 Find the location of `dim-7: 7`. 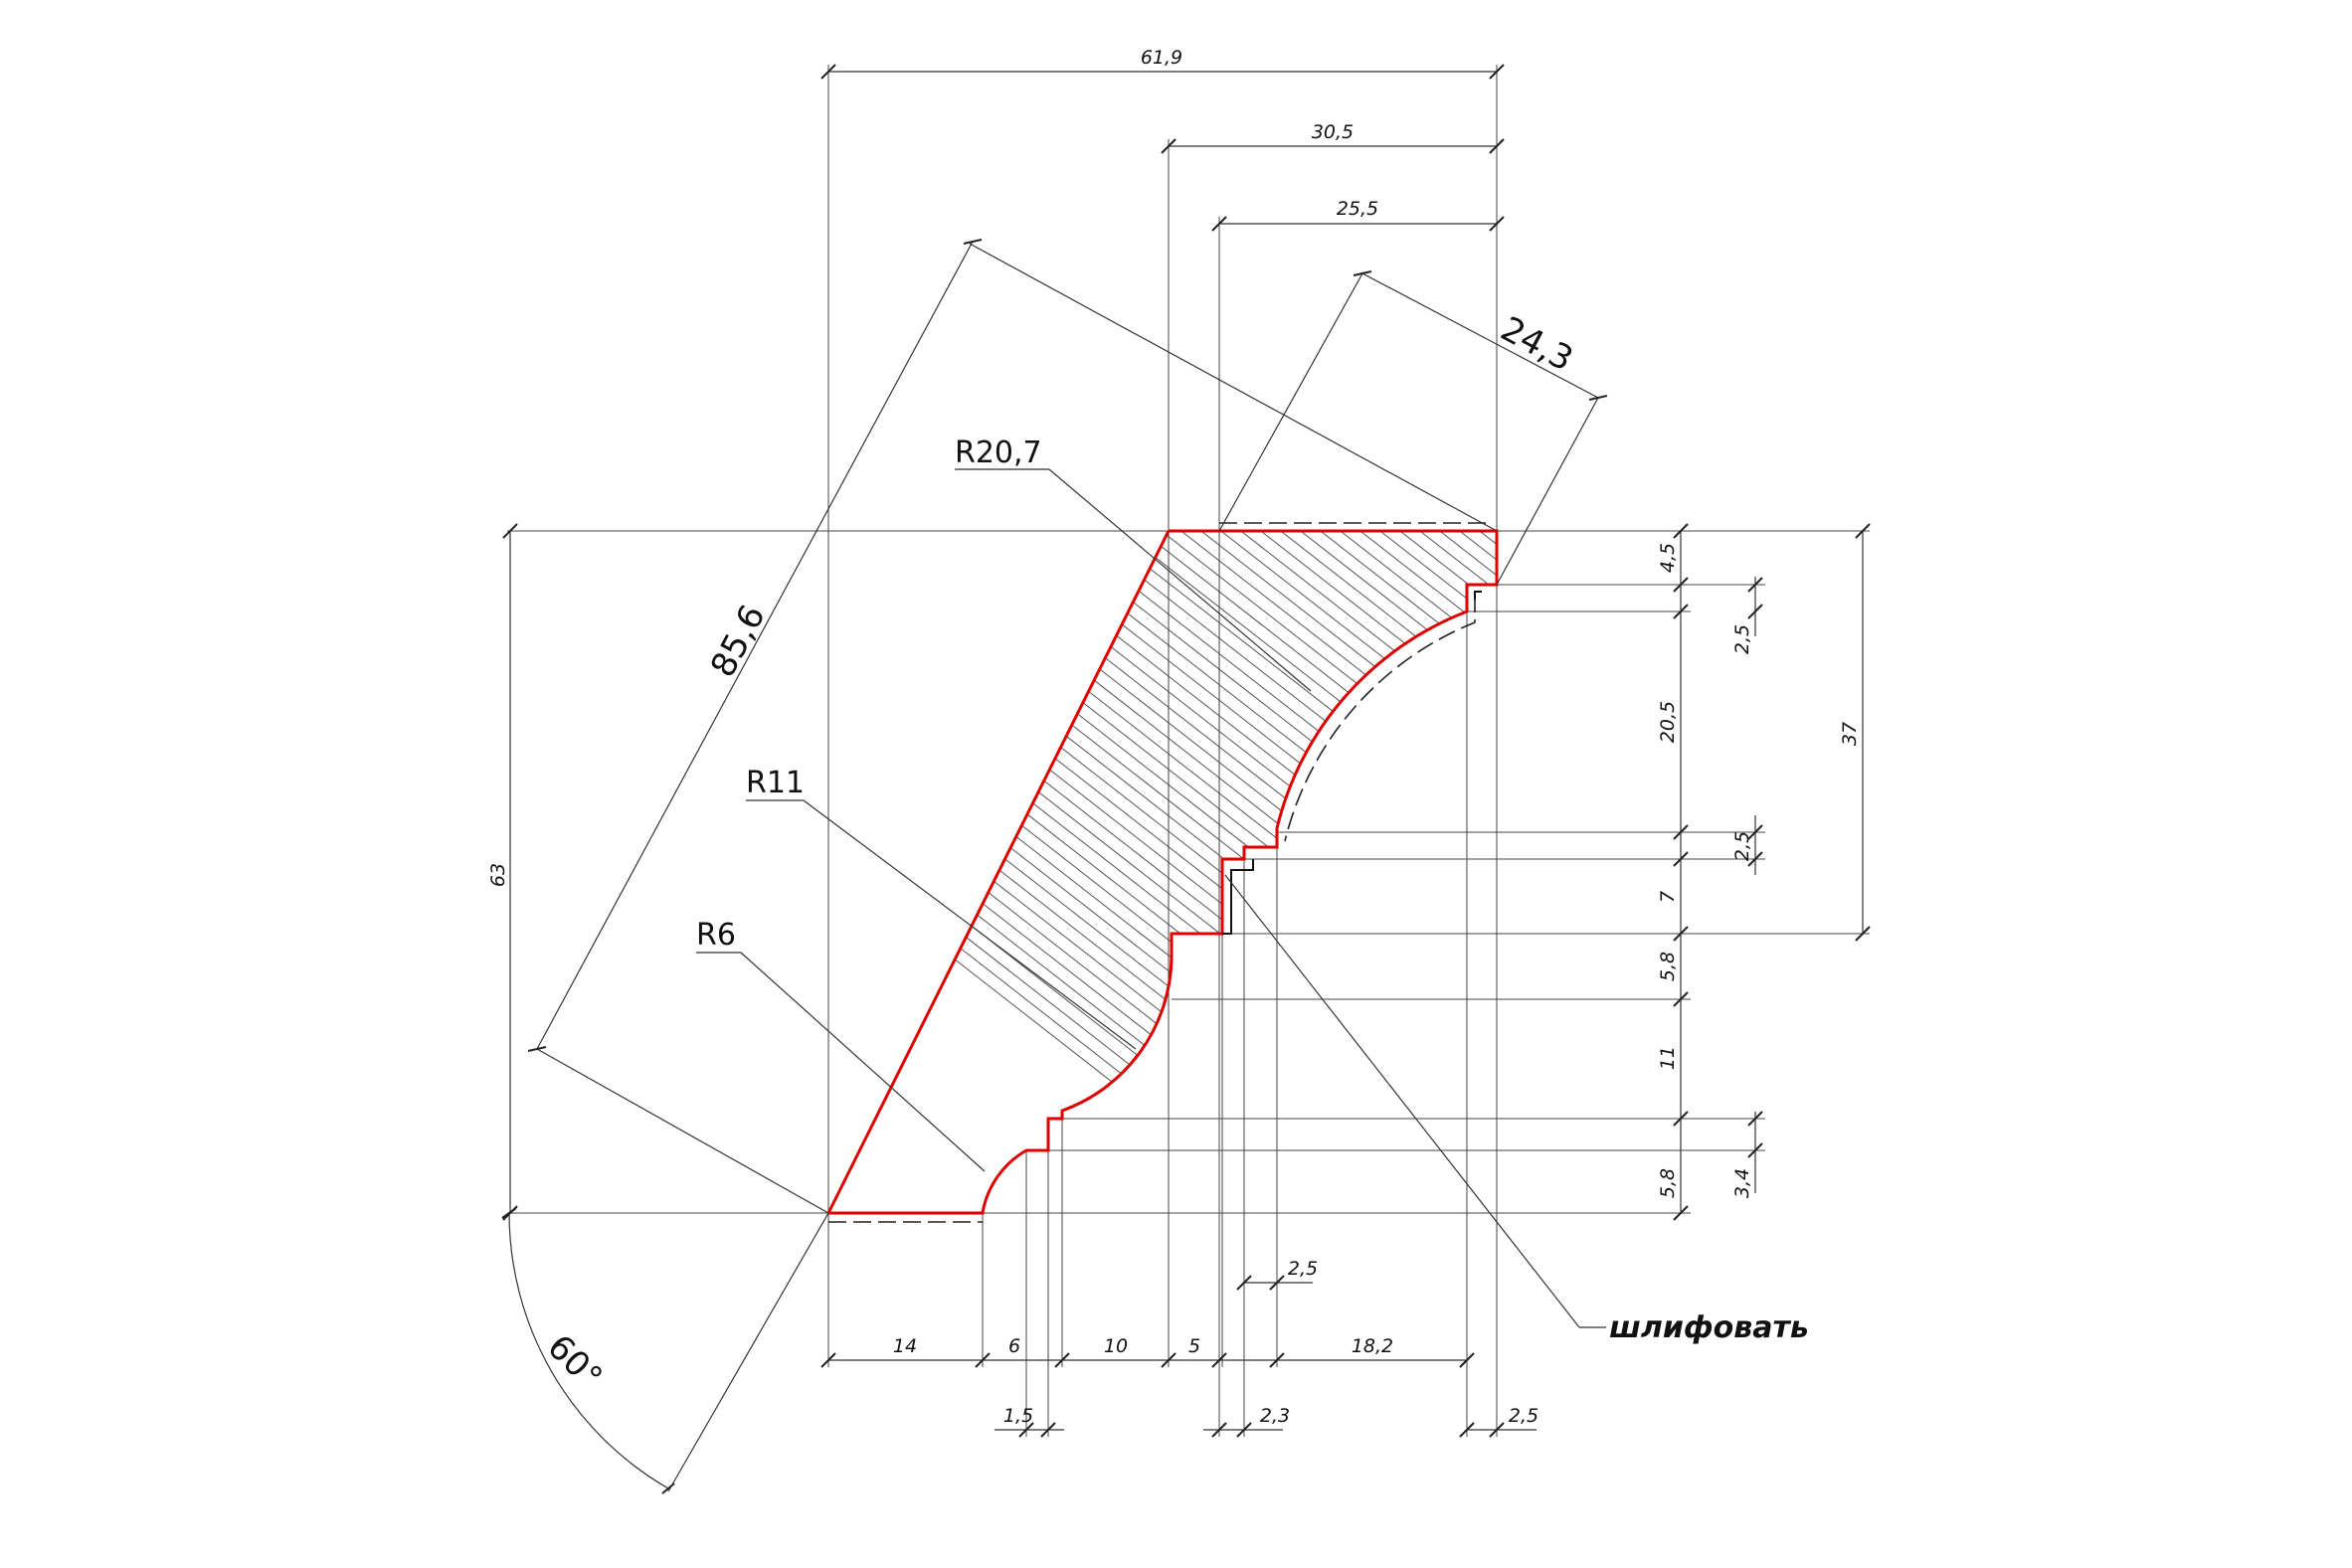

dim-7: 7 is located at coordinates (1668, 897).